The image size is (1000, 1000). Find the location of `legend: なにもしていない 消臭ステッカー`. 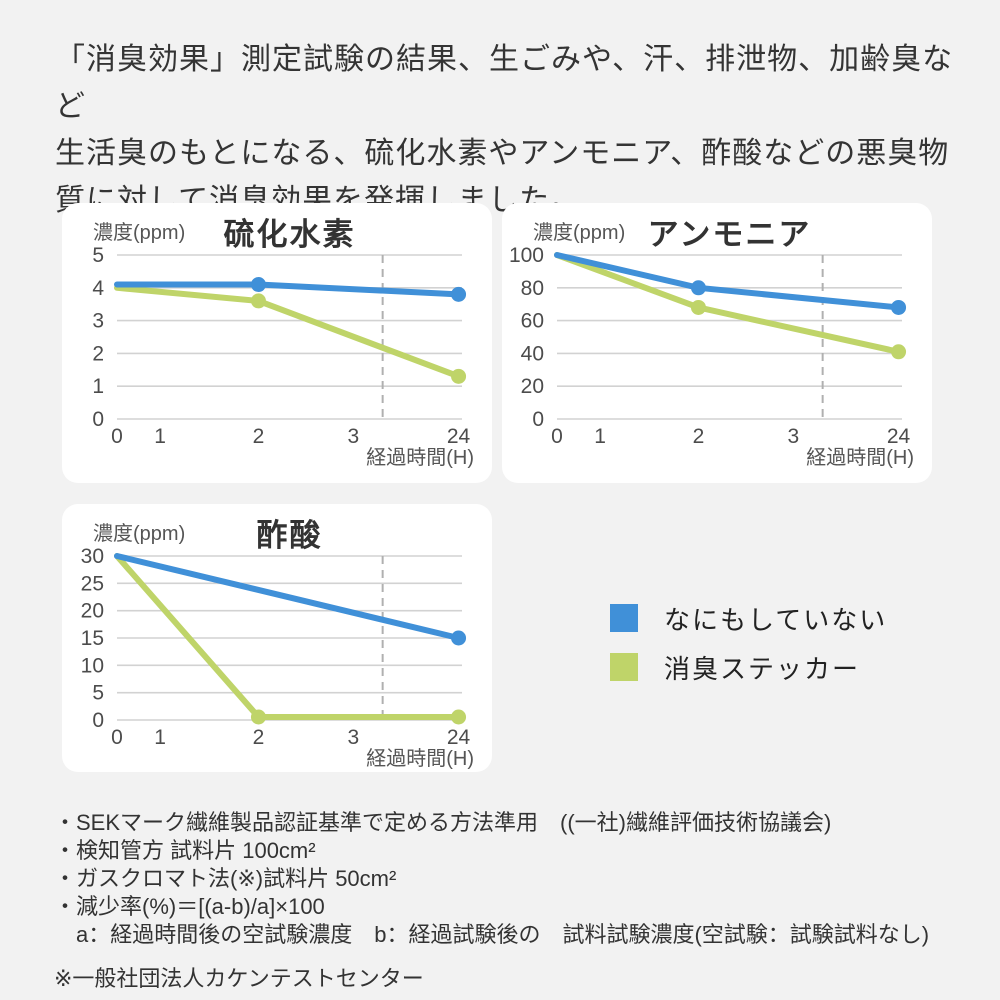

legend: なにもしていない 消臭ステッカー is located at coordinates (748, 652).